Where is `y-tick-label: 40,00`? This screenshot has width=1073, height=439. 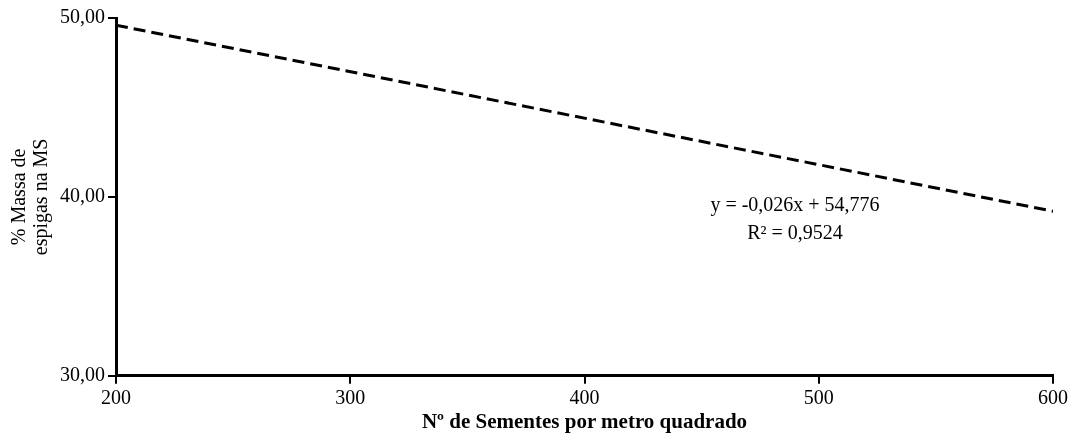
y-tick-label: 40,00 is located at coordinates (82, 195).